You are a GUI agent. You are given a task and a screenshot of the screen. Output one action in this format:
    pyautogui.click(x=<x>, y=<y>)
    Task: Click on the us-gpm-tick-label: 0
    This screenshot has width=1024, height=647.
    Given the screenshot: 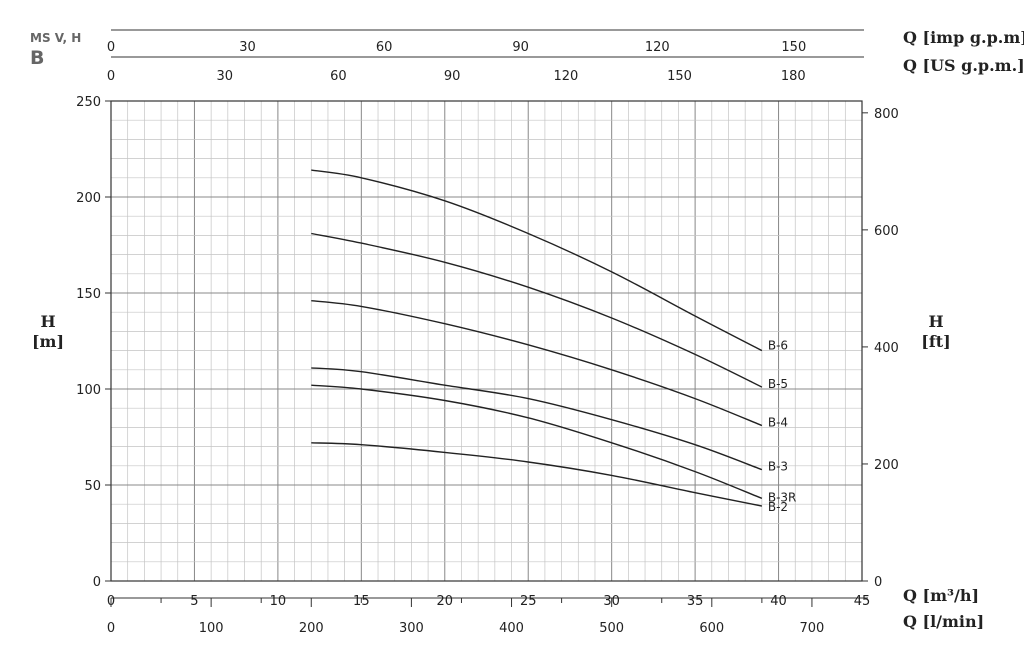 What is the action you would take?
    pyautogui.click(x=111, y=76)
    